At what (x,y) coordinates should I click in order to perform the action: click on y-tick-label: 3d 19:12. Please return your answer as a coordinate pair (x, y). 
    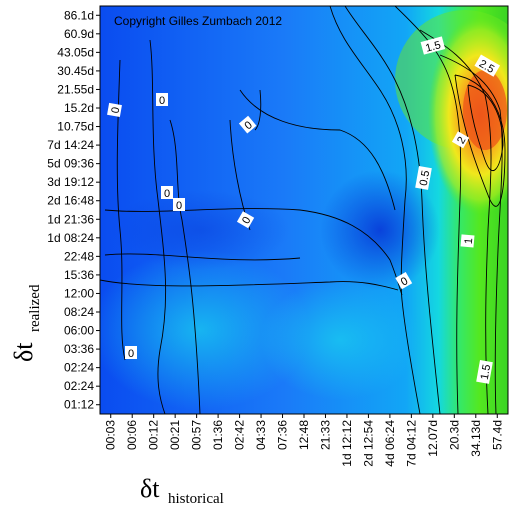
    Looking at the image, I should click on (70, 182).